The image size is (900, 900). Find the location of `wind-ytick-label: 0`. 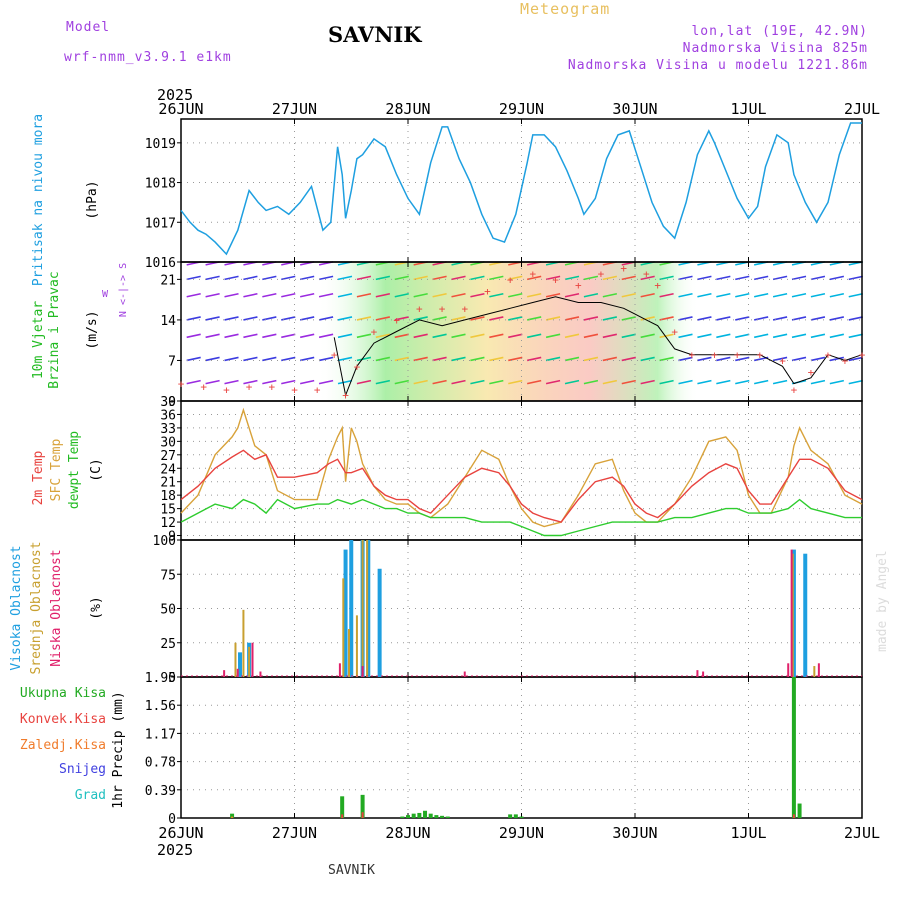

wind-ytick-label: 0 is located at coordinates (172, 402).